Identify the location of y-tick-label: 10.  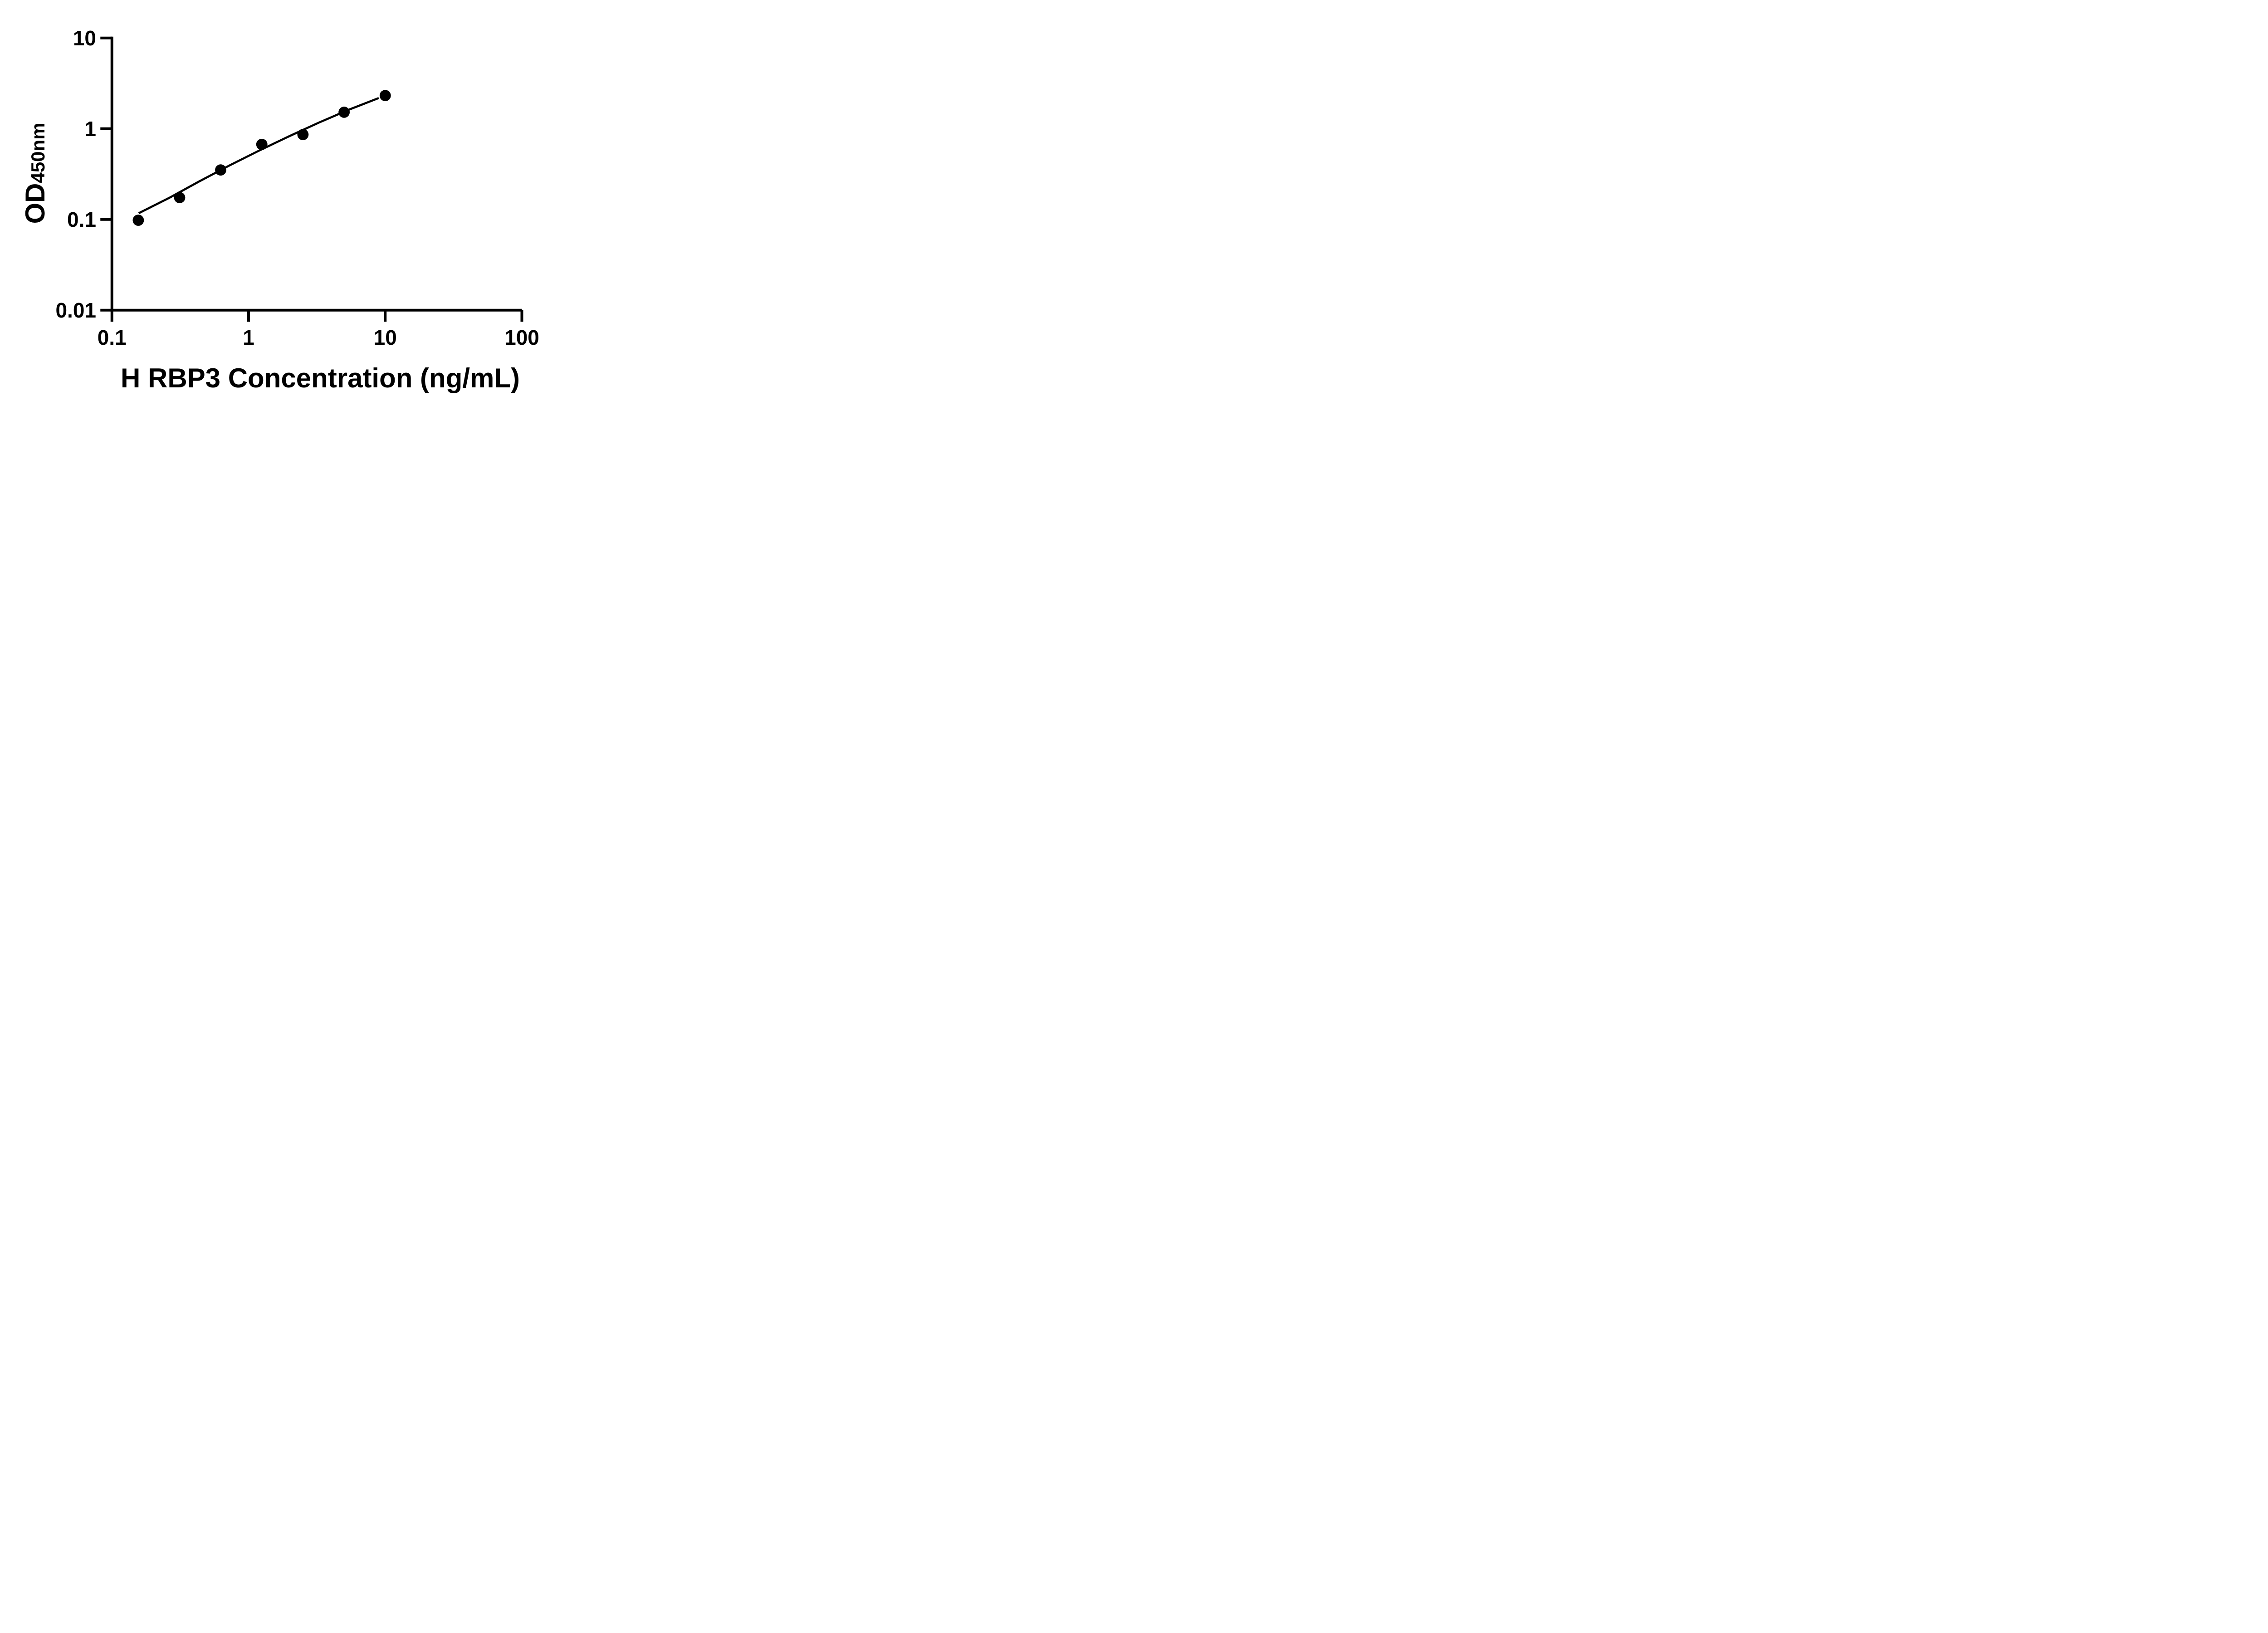
(84, 38).